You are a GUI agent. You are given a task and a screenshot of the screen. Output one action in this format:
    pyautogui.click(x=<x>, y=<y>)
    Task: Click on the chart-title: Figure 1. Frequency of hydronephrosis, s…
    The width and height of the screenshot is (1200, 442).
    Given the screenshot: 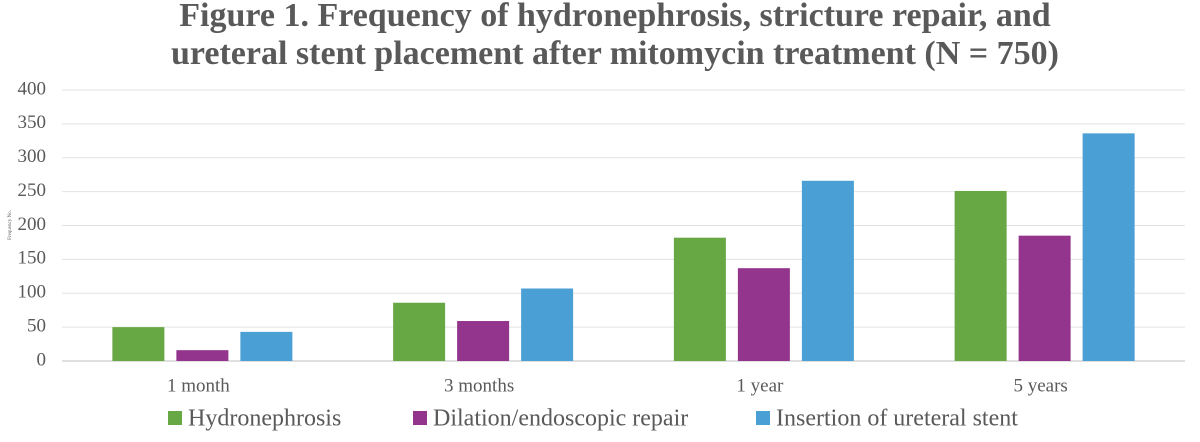 What is the action you would take?
    pyautogui.click(x=615, y=17)
    